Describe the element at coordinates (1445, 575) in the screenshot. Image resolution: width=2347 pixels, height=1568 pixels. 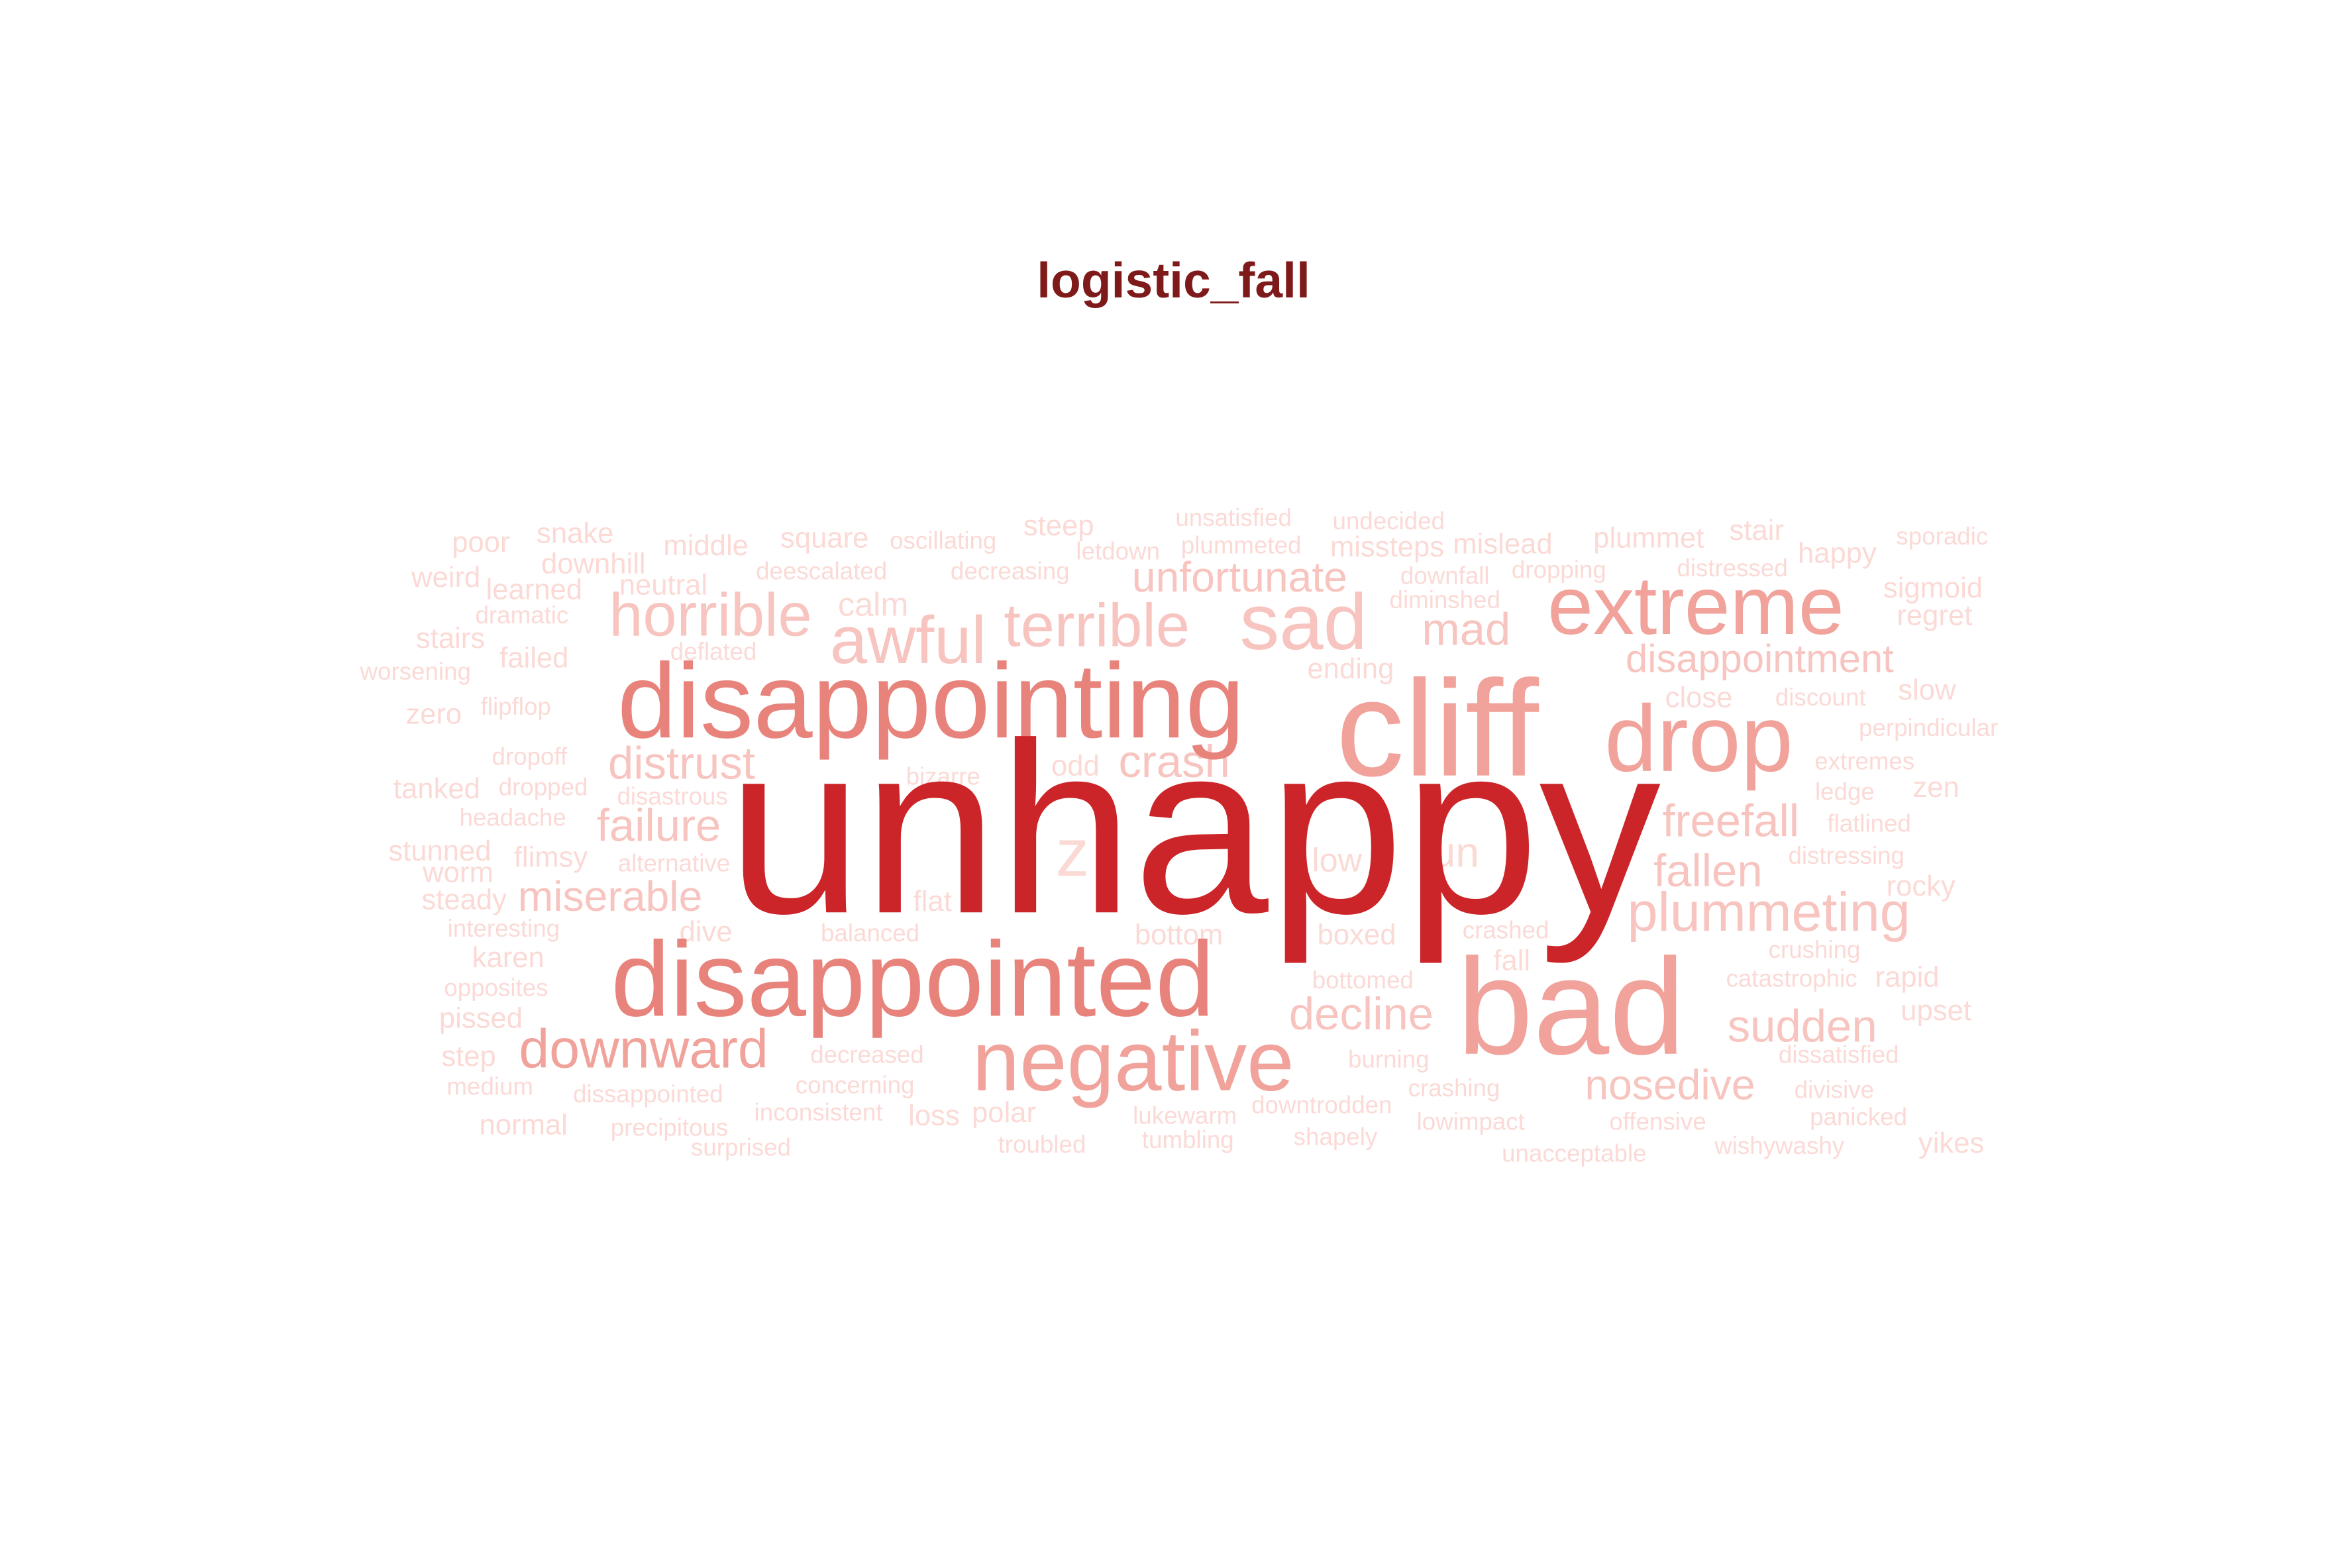
I see `word-downfall: downfall` at that location.